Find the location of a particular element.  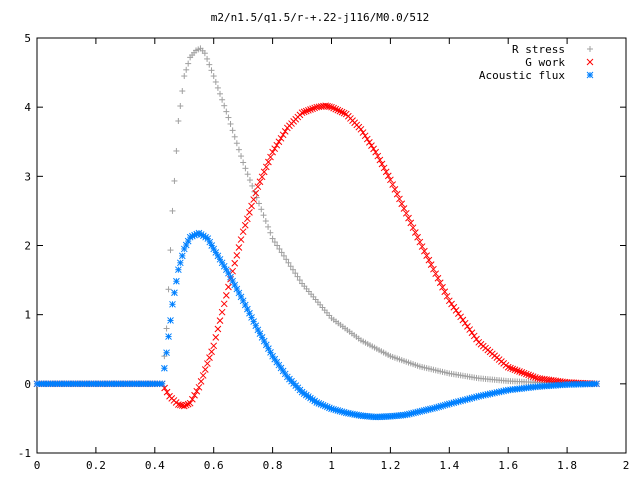

y-tick-label: 5 is located at coordinates (27, 38).